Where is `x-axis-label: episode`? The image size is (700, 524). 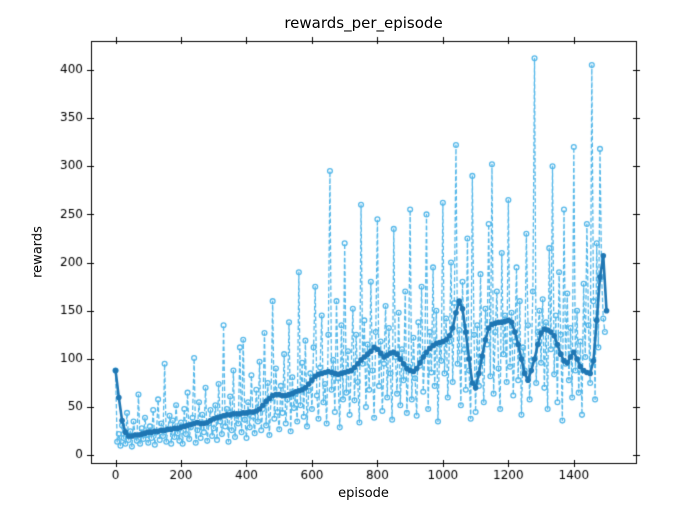
x-axis-label: episode is located at coordinates (363, 493).